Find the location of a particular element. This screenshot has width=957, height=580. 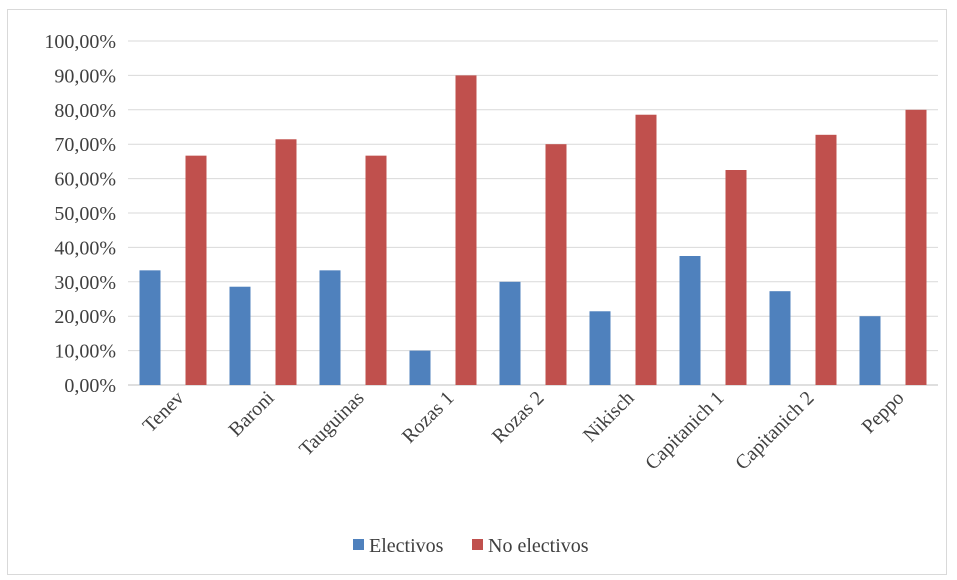

y-tick-label: 70,00% is located at coordinates (85, 145).